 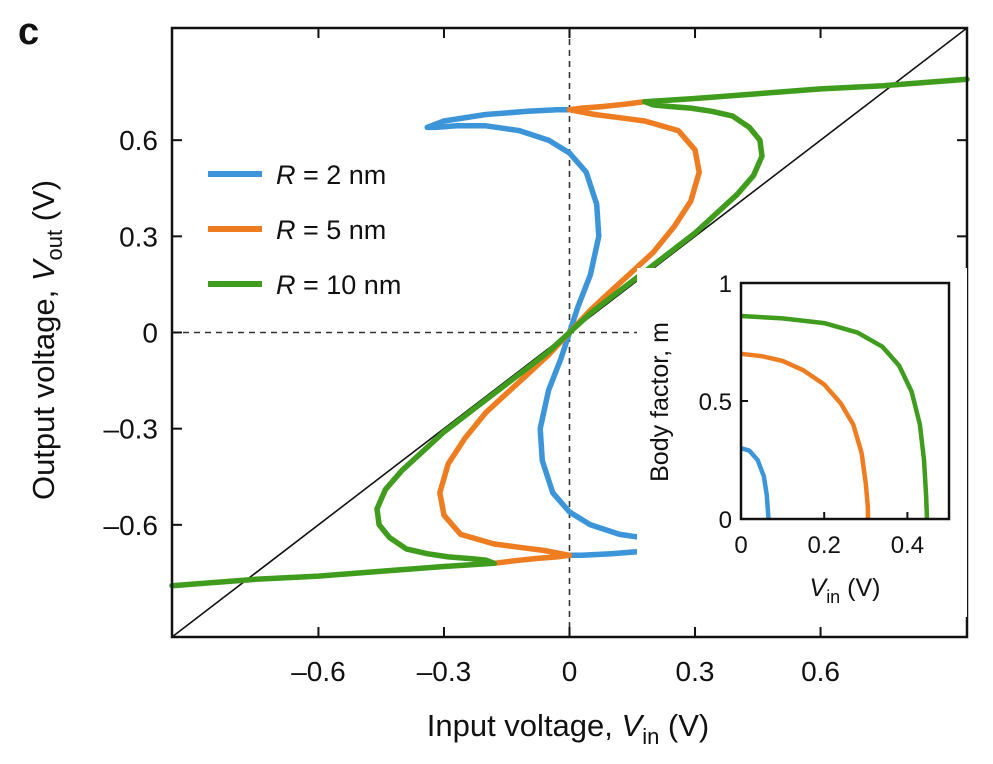 What do you see at coordinates (715, 402) in the screenshot?
I see `inset-y-tick-label: 0.5` at bounding box center [715, 402].